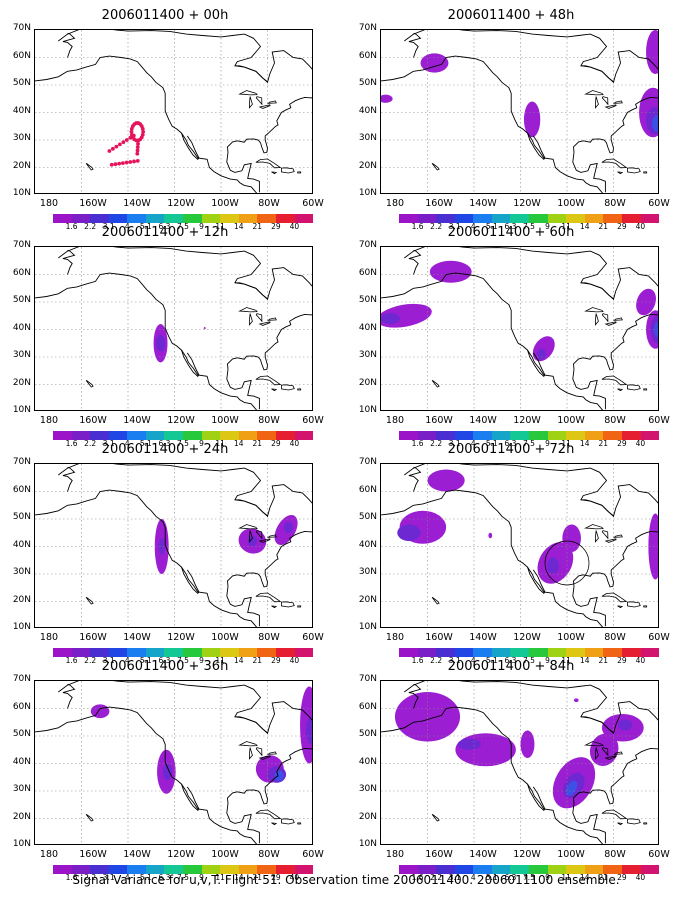 The height and width of the screenshot is (900, 692). I want to click on colorbar-label: 11, so click(220, 226).